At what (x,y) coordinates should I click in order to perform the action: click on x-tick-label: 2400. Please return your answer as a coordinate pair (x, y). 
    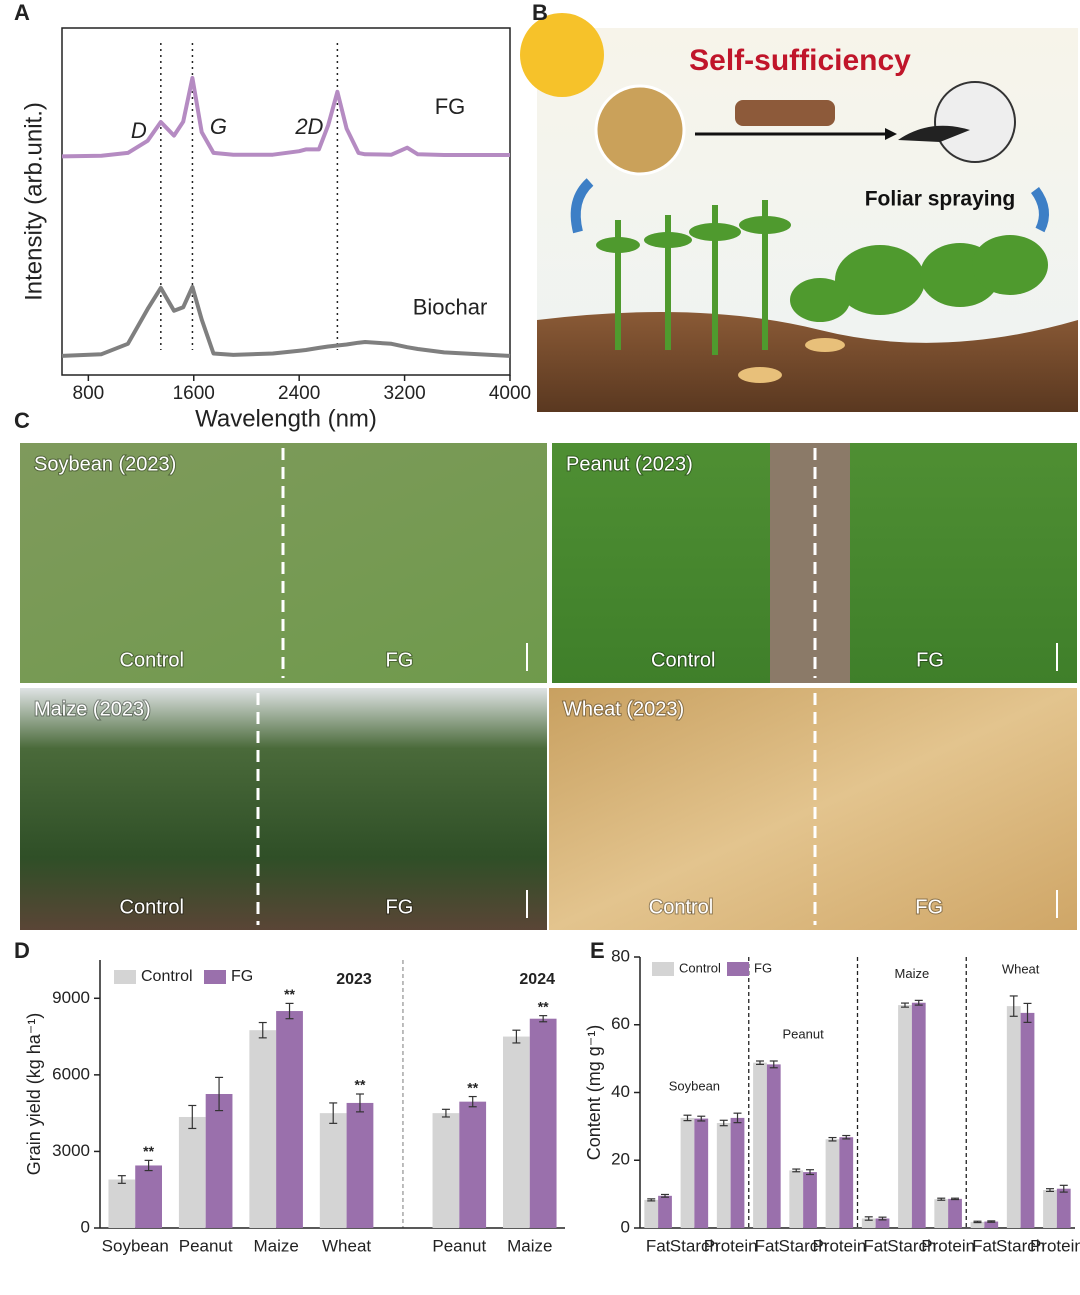
    Looking at the image, I should click on (299, 393).